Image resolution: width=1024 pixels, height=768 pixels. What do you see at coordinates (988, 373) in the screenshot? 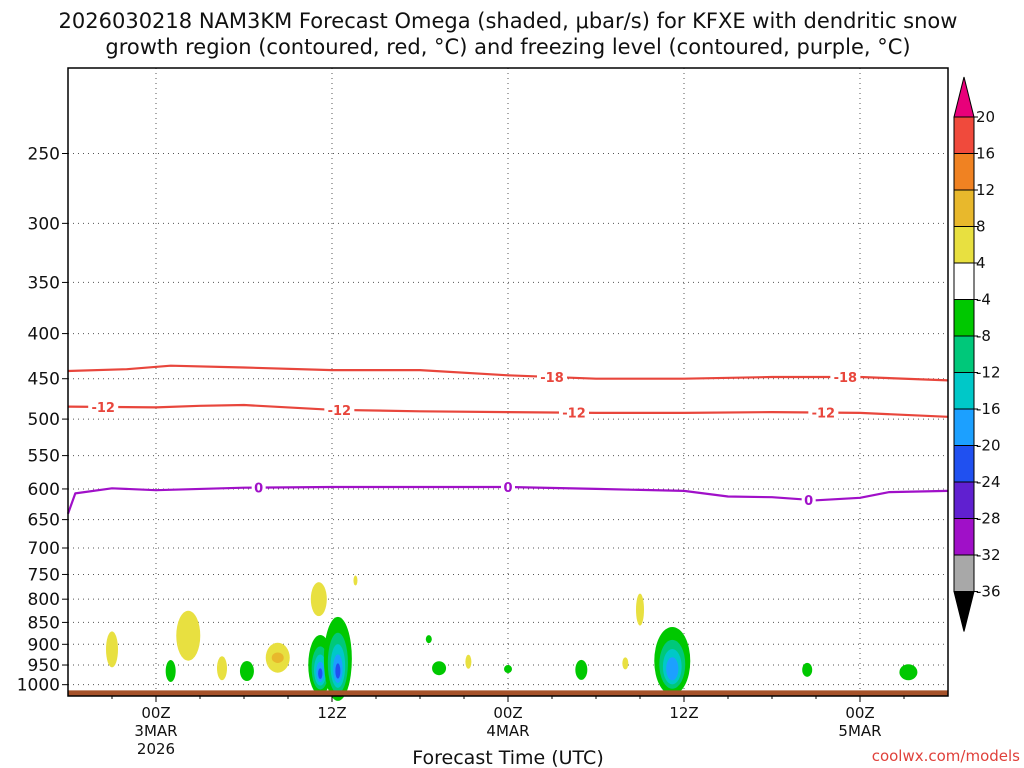
I see `colorbar-label: -12` at bounding box center [988, 373].